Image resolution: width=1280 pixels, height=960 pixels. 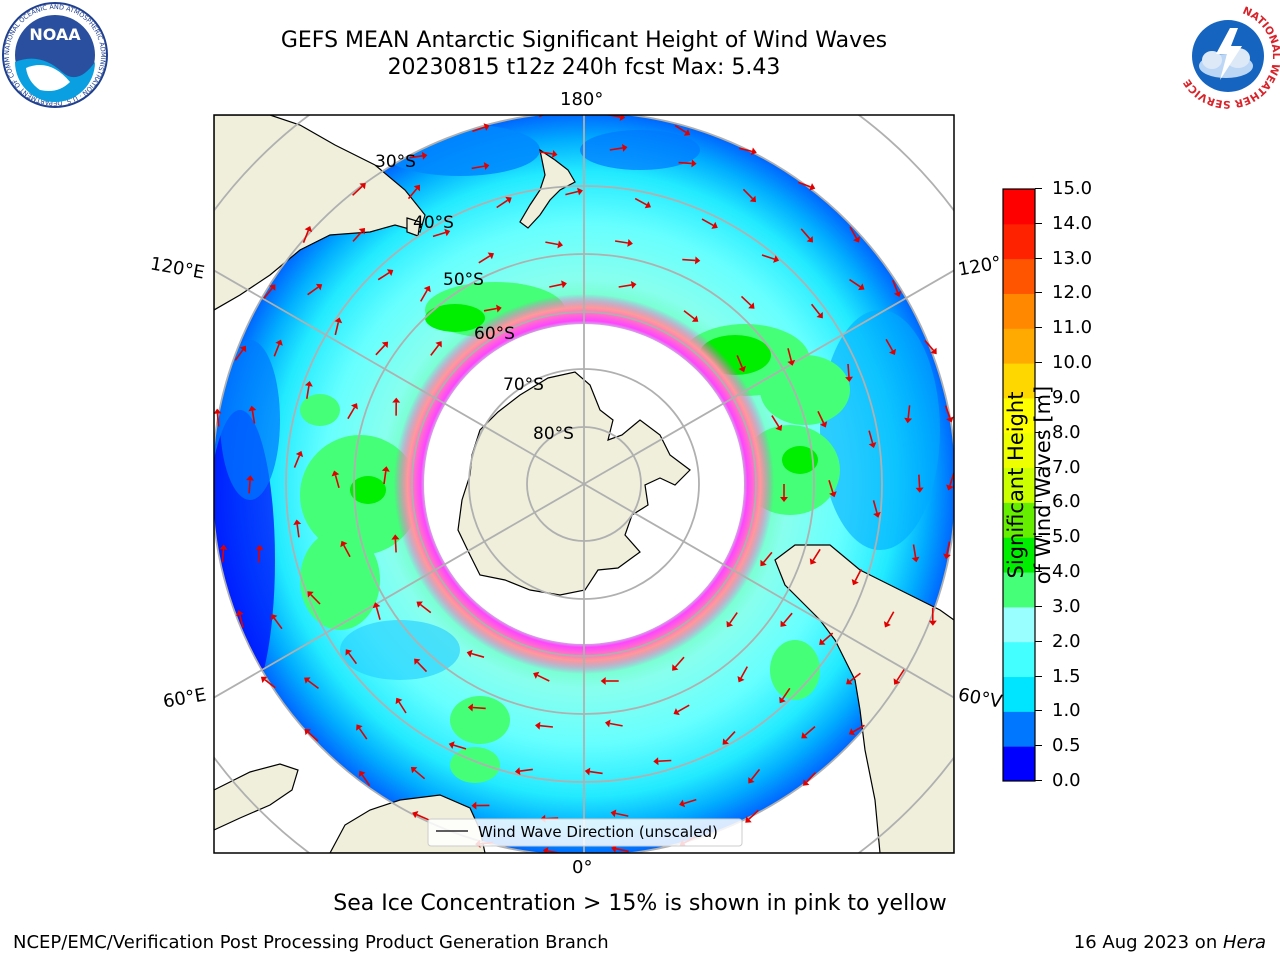 What do you see at coordinates (1066, 572) in the screenshot?
I see `colorbar-tick-label: 4.0` at bounding box center [1066, 572].